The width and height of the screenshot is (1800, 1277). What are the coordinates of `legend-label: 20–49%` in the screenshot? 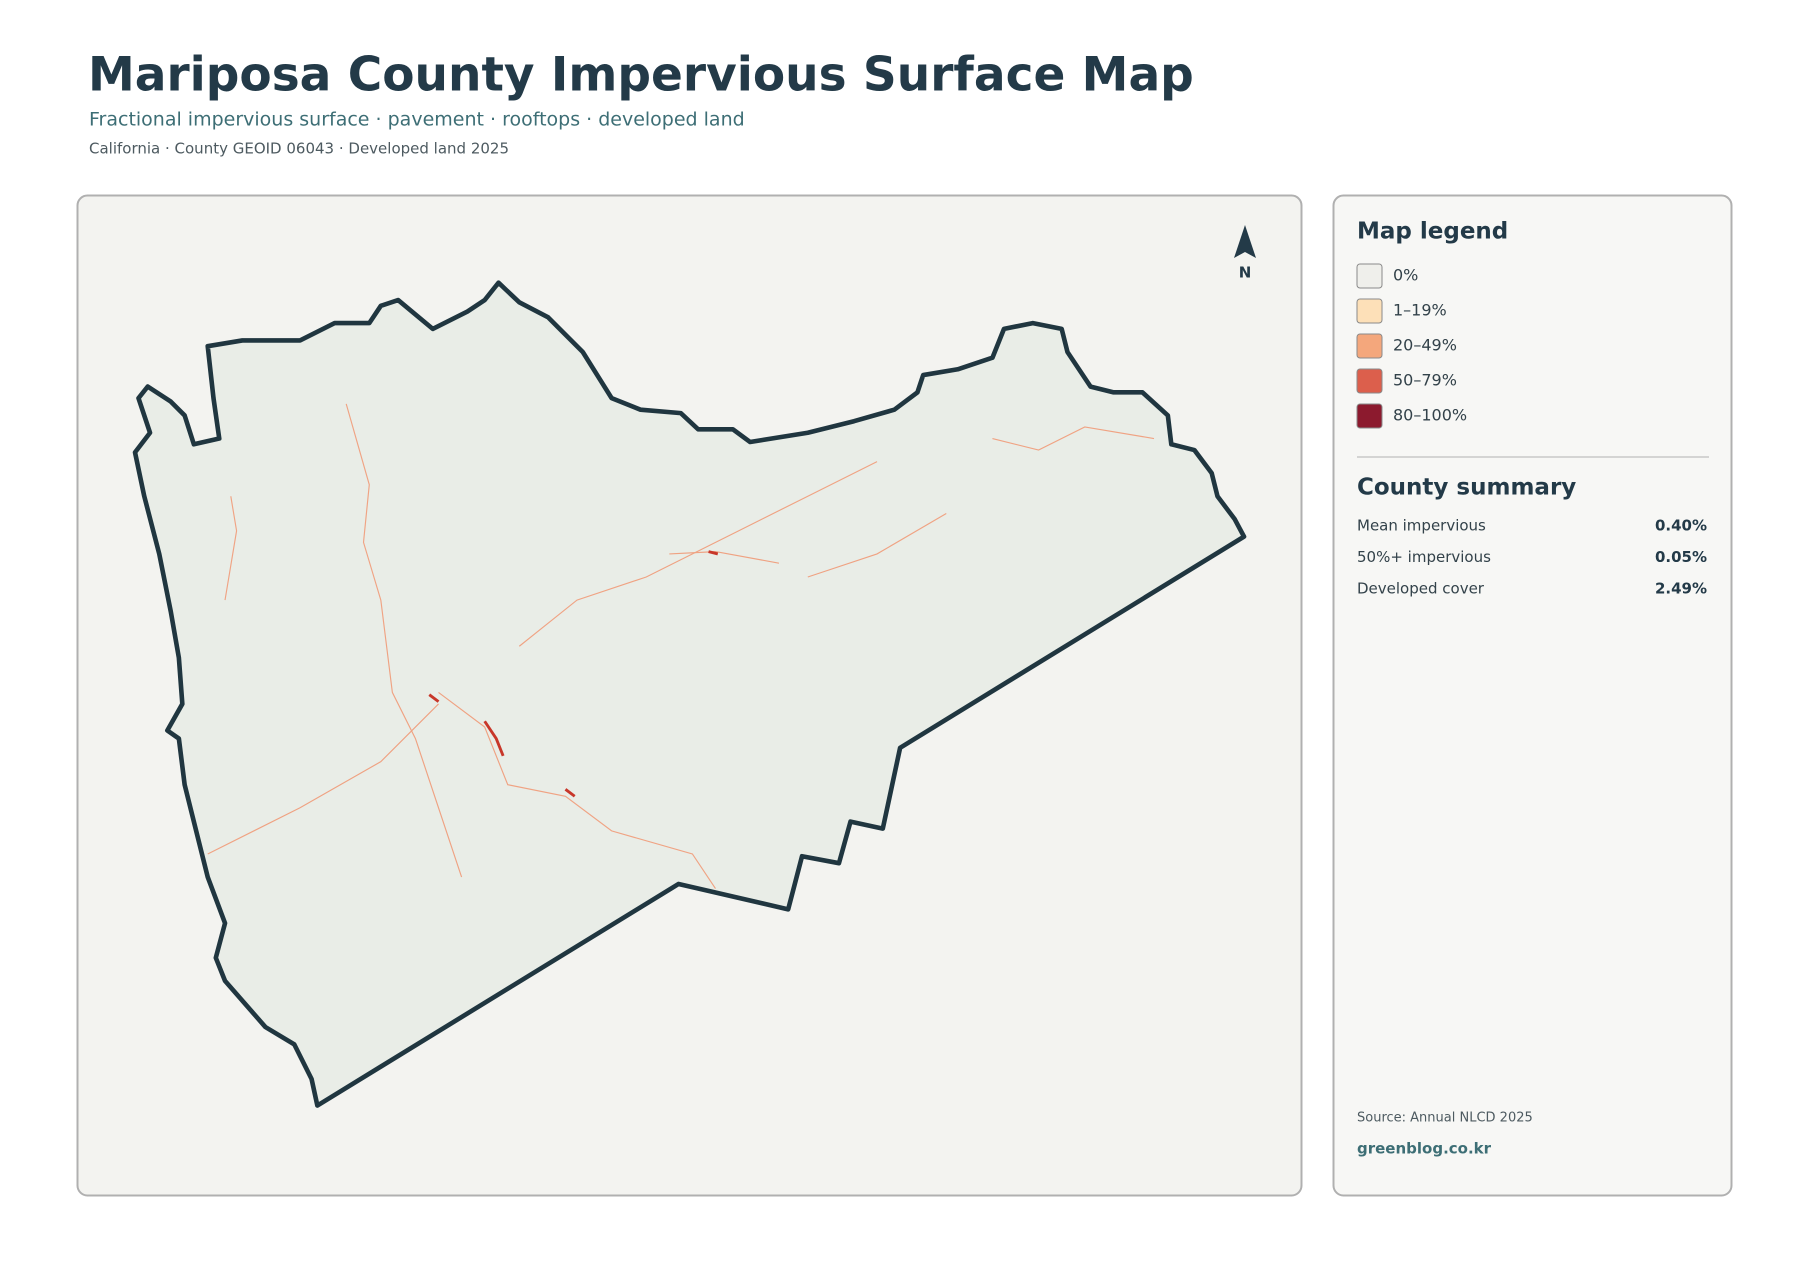 It's located at (1425, 345).